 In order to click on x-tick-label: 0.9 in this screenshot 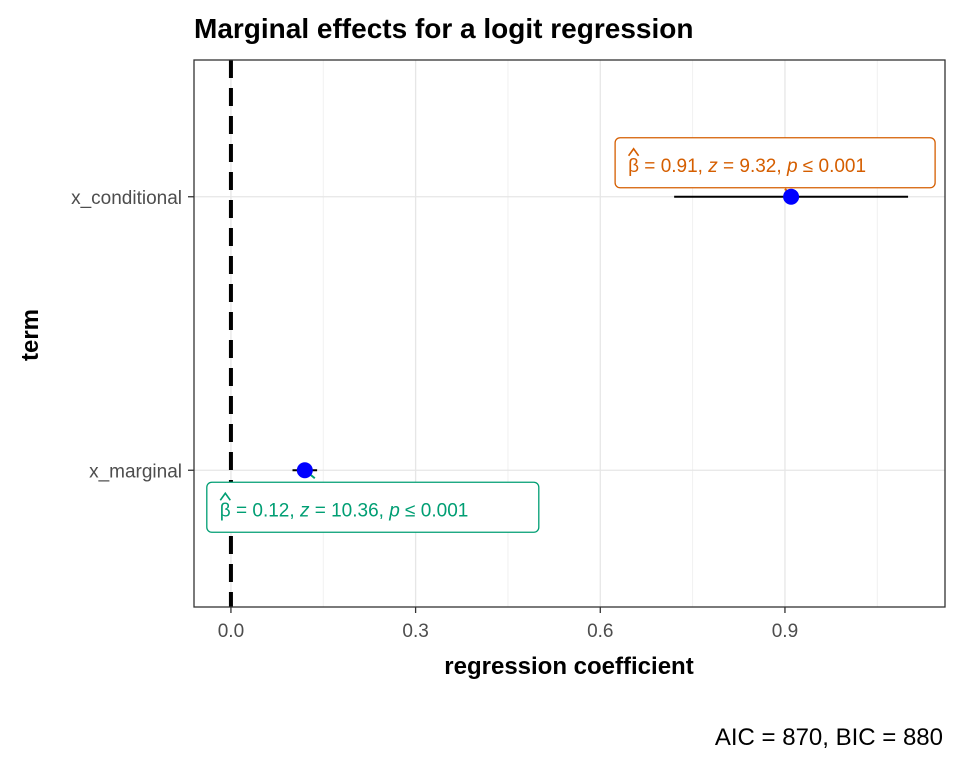, I will do `click(785, 631)`.